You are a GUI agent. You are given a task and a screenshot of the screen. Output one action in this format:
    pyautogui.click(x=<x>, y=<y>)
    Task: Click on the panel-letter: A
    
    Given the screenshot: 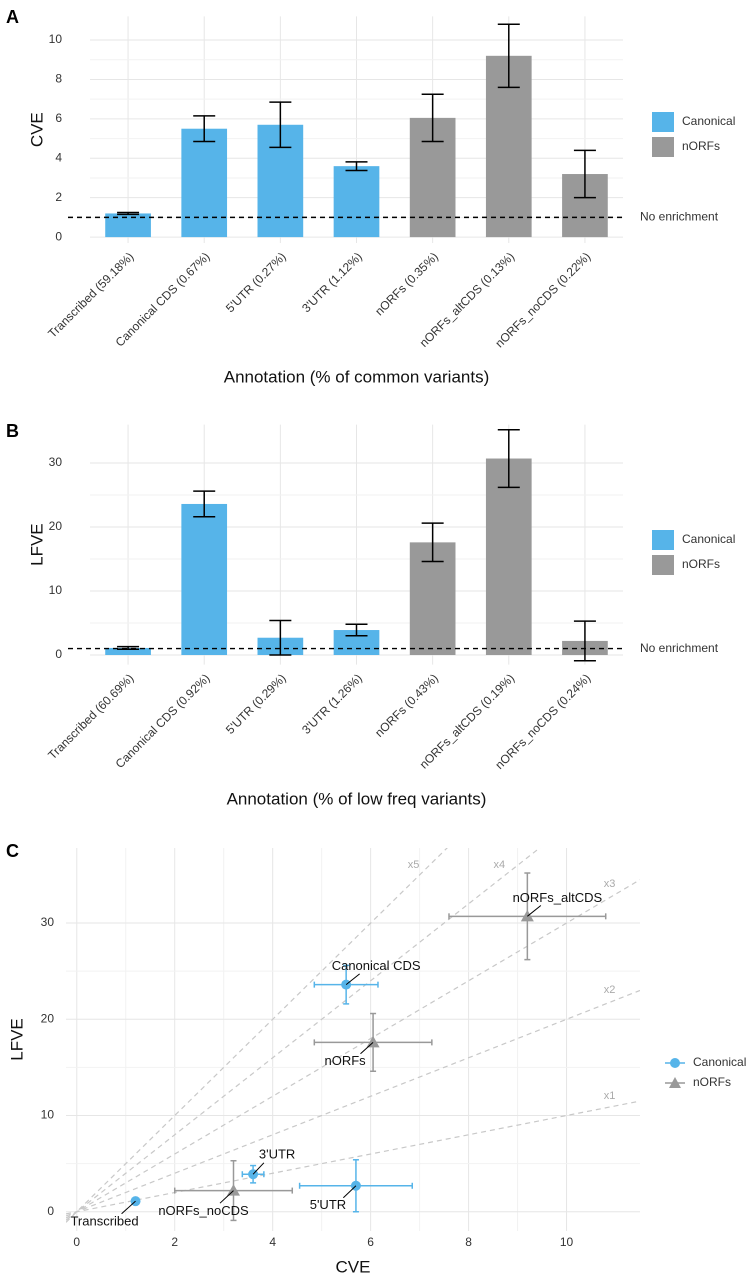 What is the action you would take?
    pyautogui.click(x=12, y=17)
    